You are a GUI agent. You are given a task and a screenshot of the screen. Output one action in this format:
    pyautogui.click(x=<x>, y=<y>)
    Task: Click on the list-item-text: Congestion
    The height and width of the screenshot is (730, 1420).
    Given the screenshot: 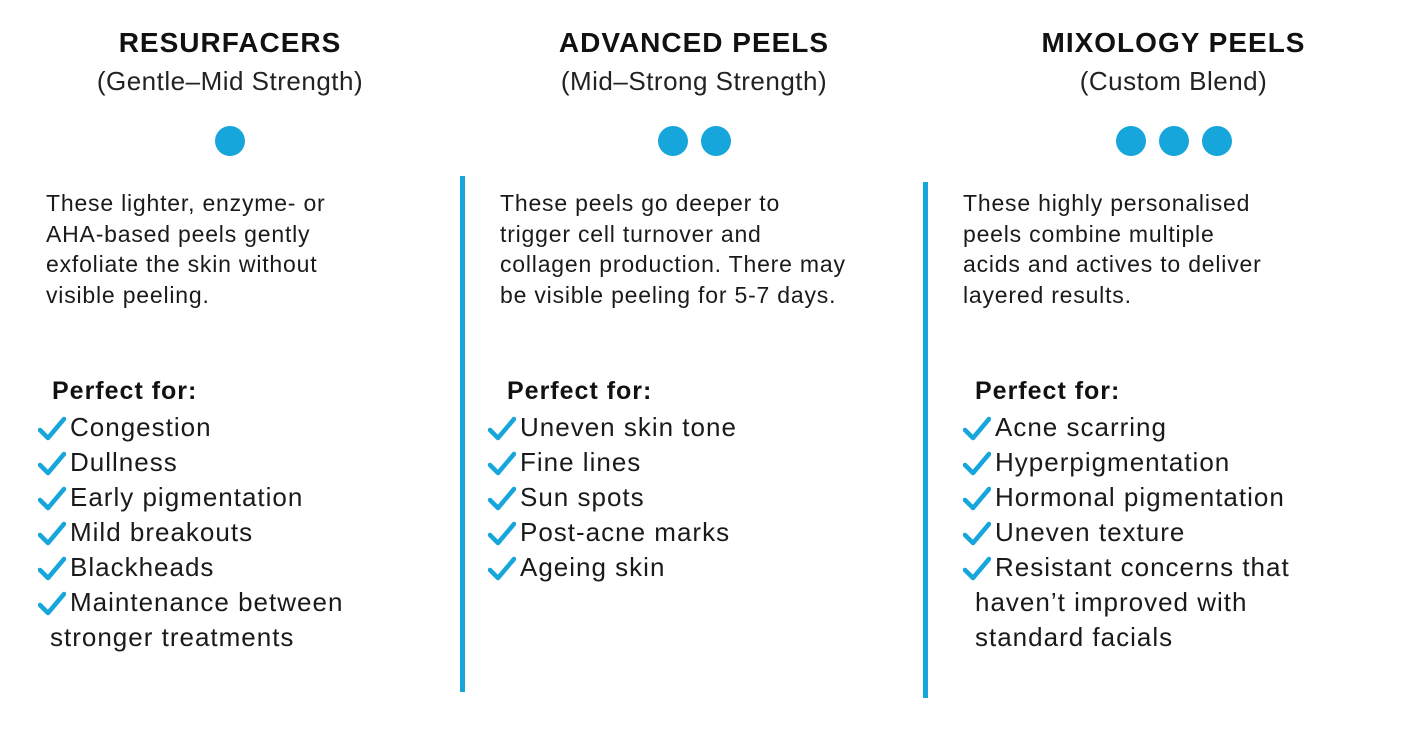 What is the action you would take?
    pyautogui.click(x=141, y=427)
    